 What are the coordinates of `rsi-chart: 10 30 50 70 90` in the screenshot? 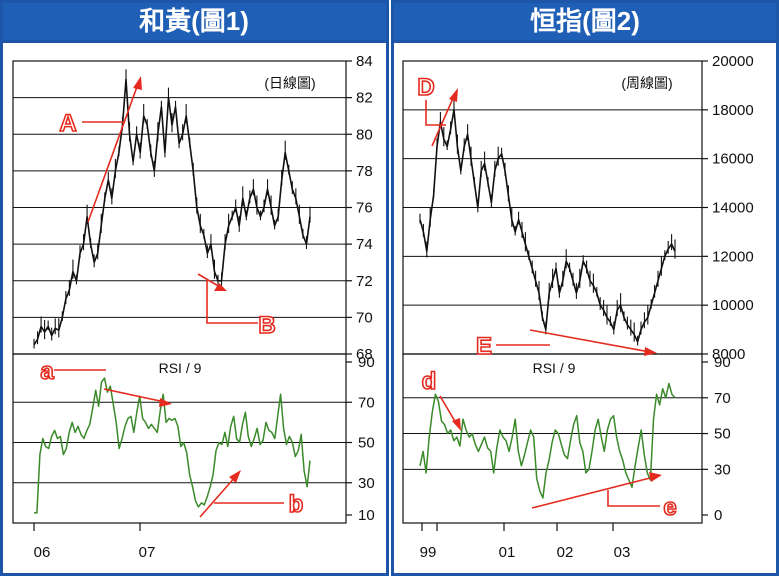 It's located at (194, 439).